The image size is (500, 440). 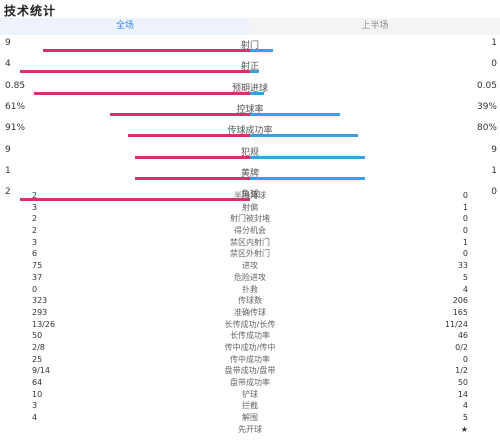 What do you see at coordinates (40, 301) in the screenshot?
I see `home-value: 323` at bounding box center [40, 301].